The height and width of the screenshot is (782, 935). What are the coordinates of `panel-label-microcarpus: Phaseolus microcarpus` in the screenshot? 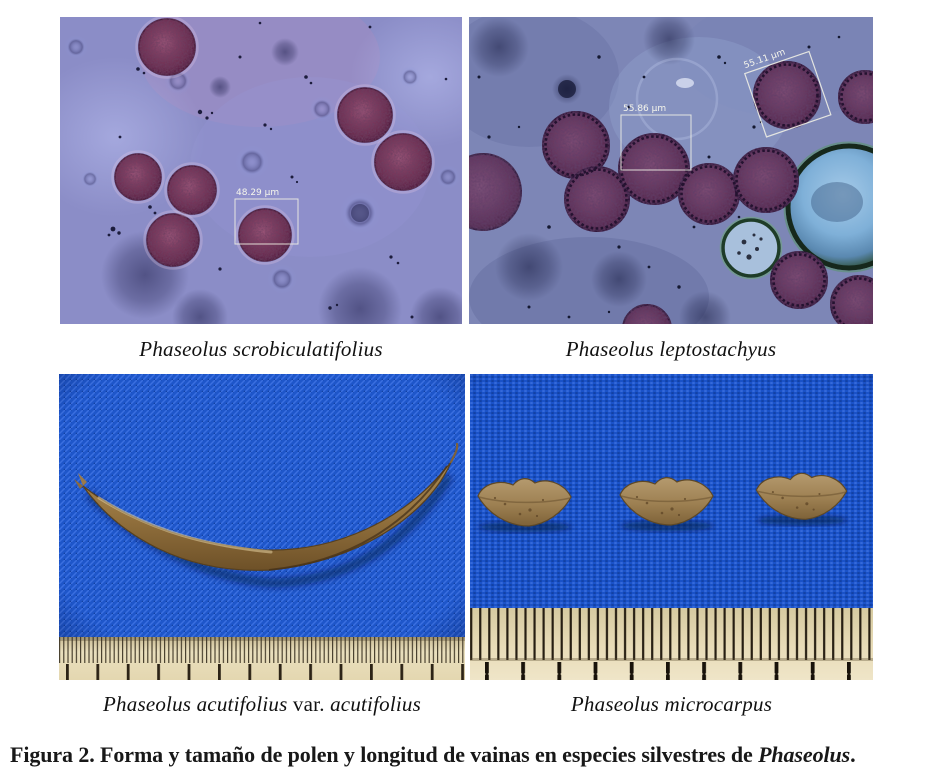 It's located at (671, 704).